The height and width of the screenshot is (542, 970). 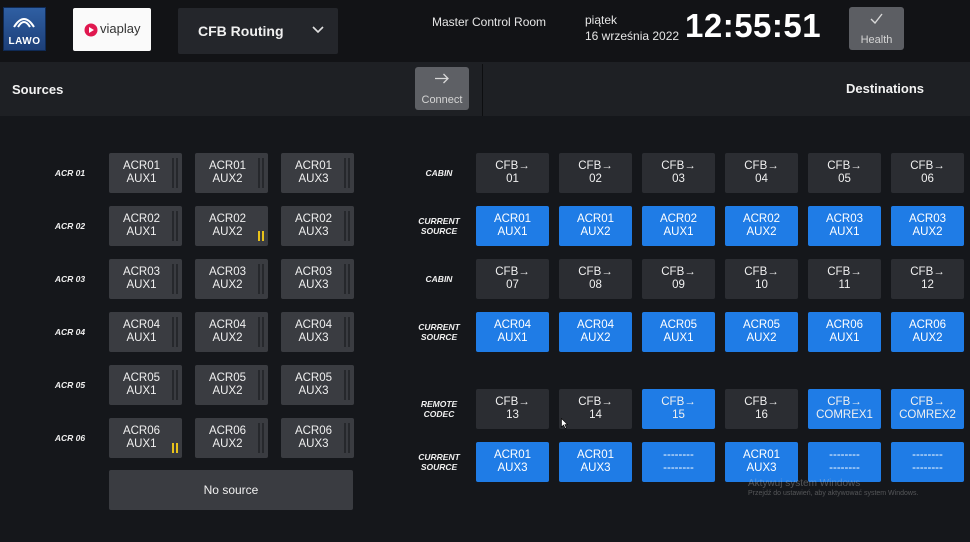 I want to click on section-divider, so click(x=482, y=90).